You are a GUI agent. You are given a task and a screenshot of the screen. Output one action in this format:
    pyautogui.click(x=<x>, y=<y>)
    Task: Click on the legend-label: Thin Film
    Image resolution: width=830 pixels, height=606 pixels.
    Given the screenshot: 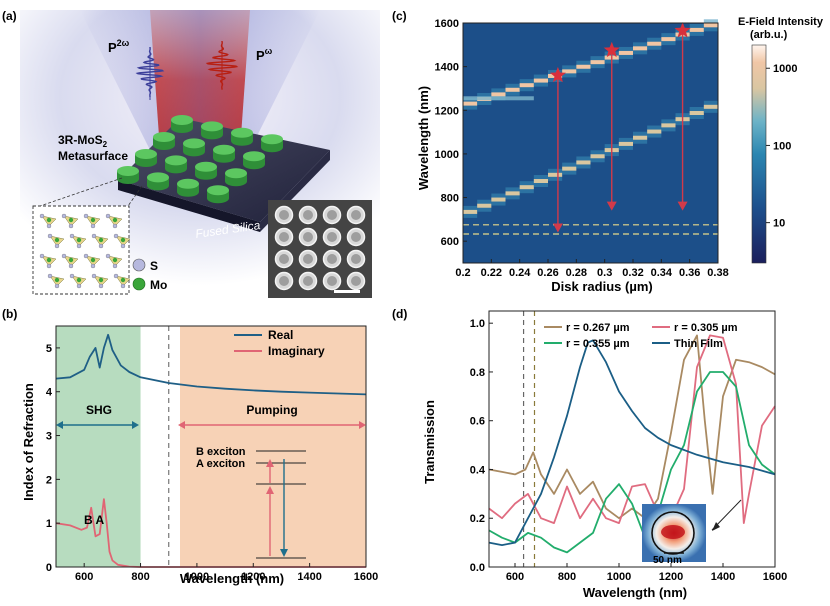 What is the action you would take?
    pyautogui.click(x=698, y=344)
    